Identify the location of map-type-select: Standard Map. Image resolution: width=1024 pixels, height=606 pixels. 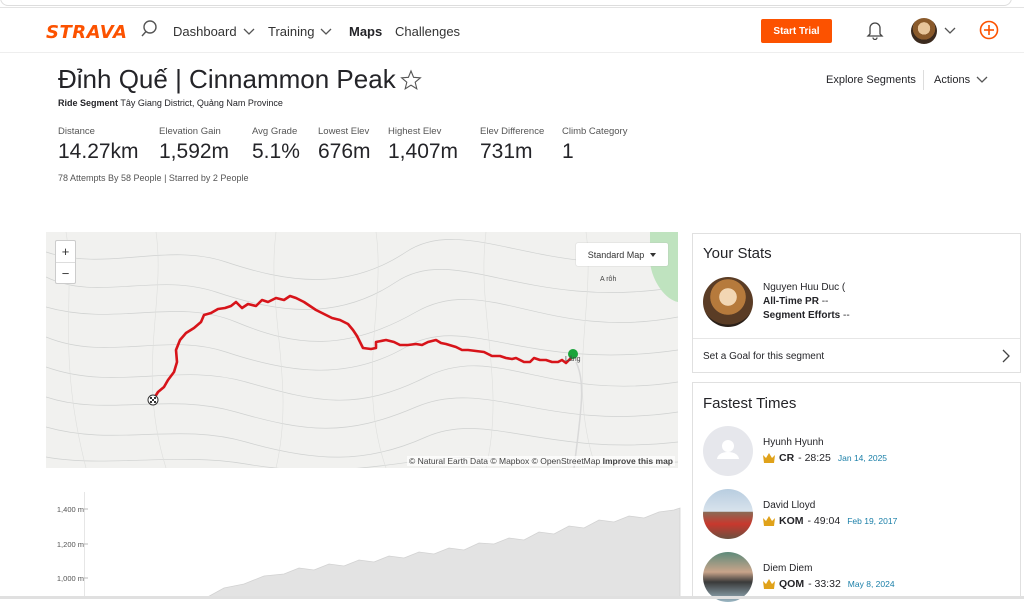
(622, 254).